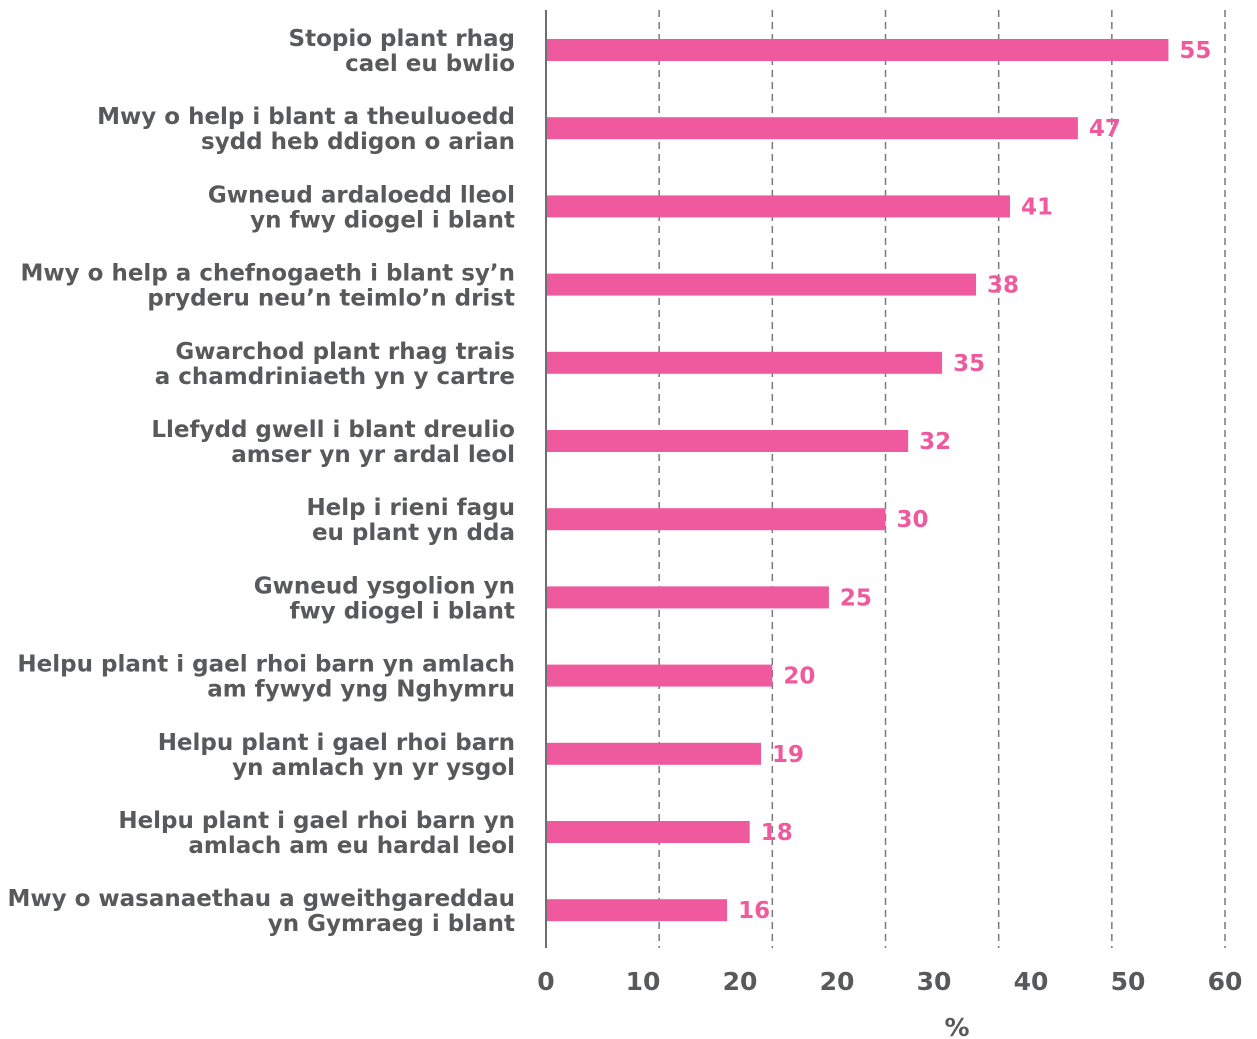 Image resolution: width=1257 pixels, height=1039 pixels. What do you see at coordinates (545, 981) in the screenshot?
I see `x-tick-label-0: 0` at bounding box center [545, 981].